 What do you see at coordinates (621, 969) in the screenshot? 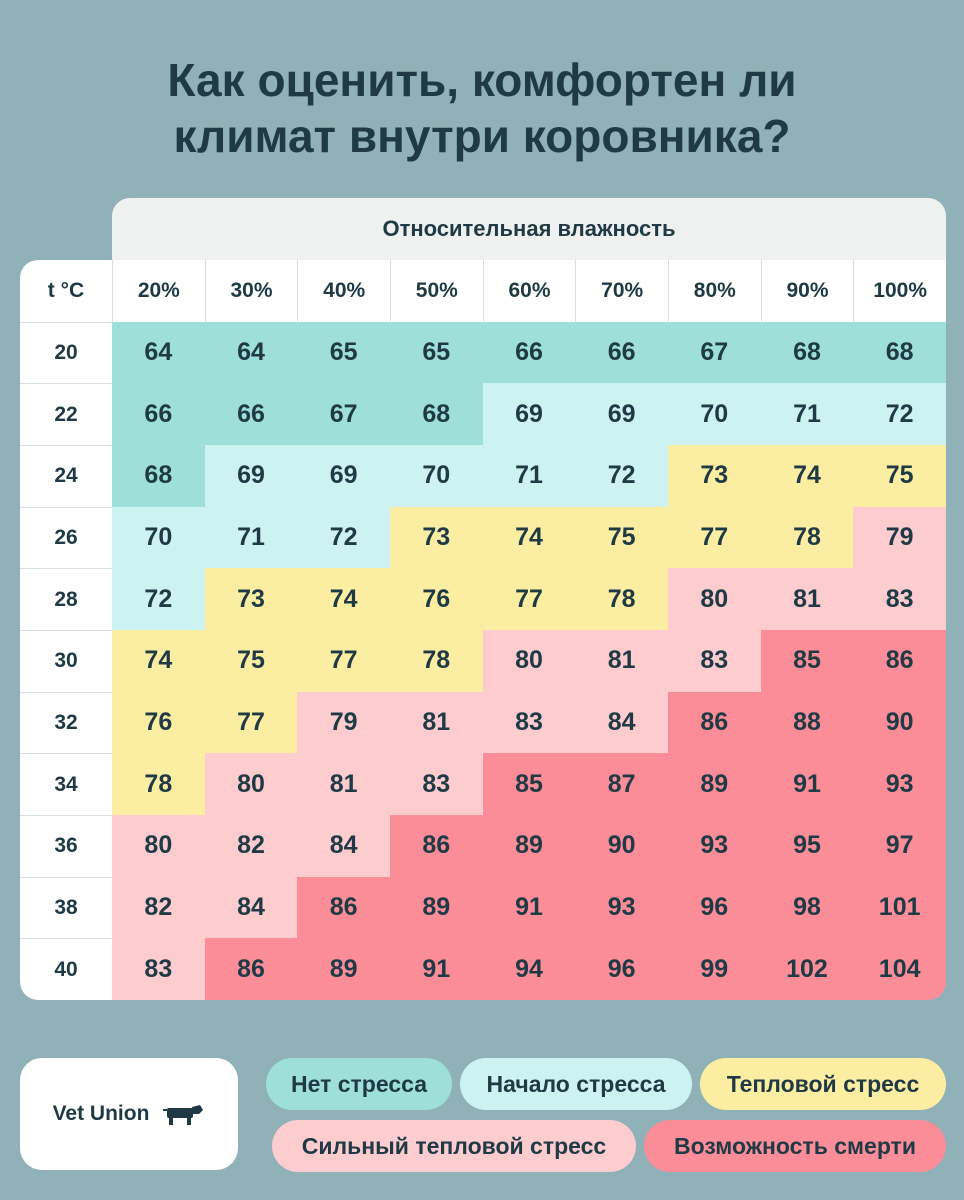
I see `value-cell: 96` at bounding box center [621, 969].